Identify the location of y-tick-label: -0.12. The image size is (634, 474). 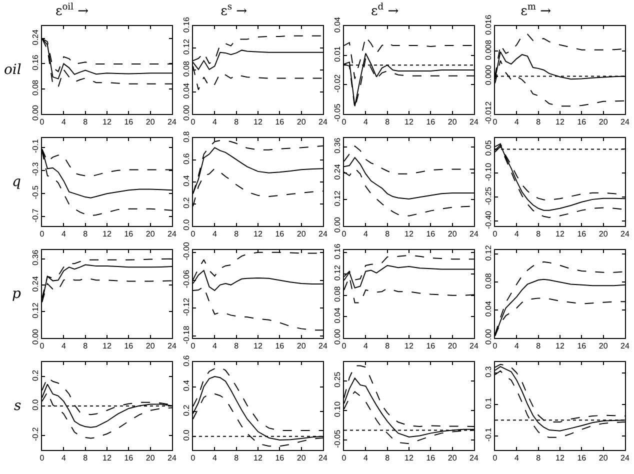
(186, 306).